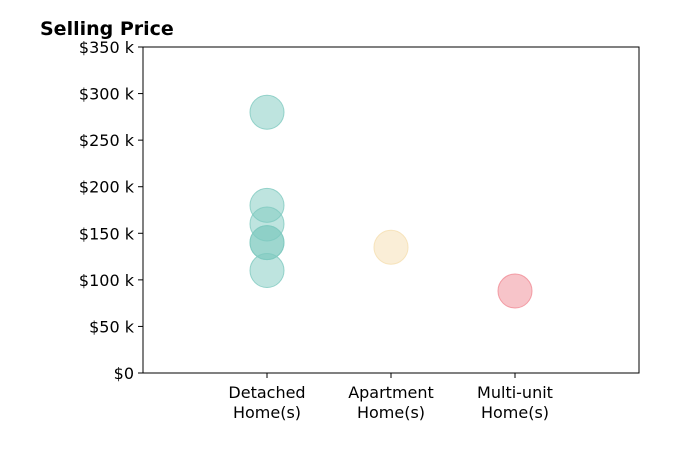 Image resolution: width=679 pixels, height=462 pixels. Describe the element at coordinates (107, 47) in the screenshot. I see `y-tick-label: $350 k` at that location.